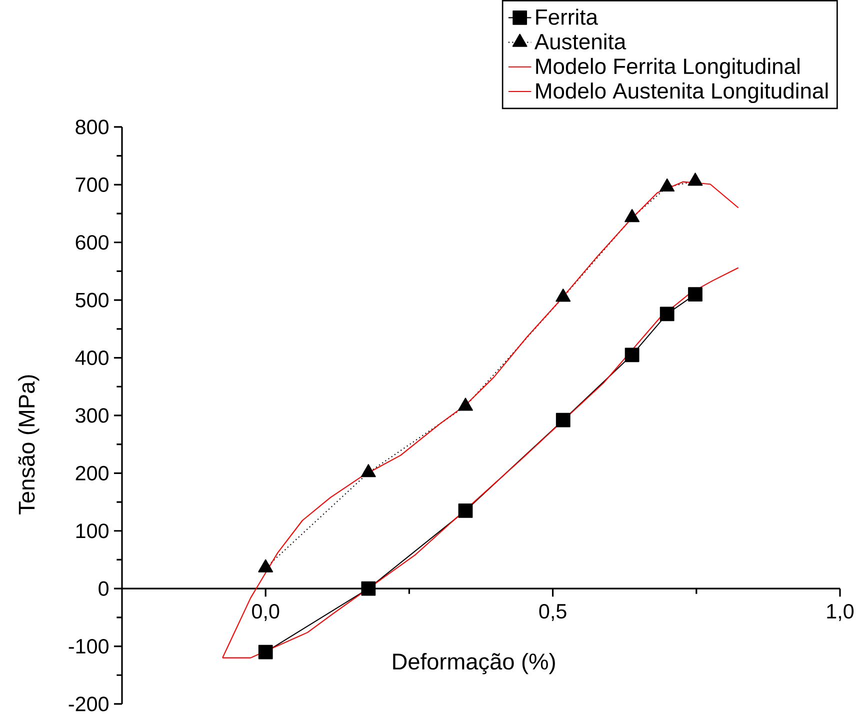  I want to click on y-tick-label: 200, so click(92, 473).